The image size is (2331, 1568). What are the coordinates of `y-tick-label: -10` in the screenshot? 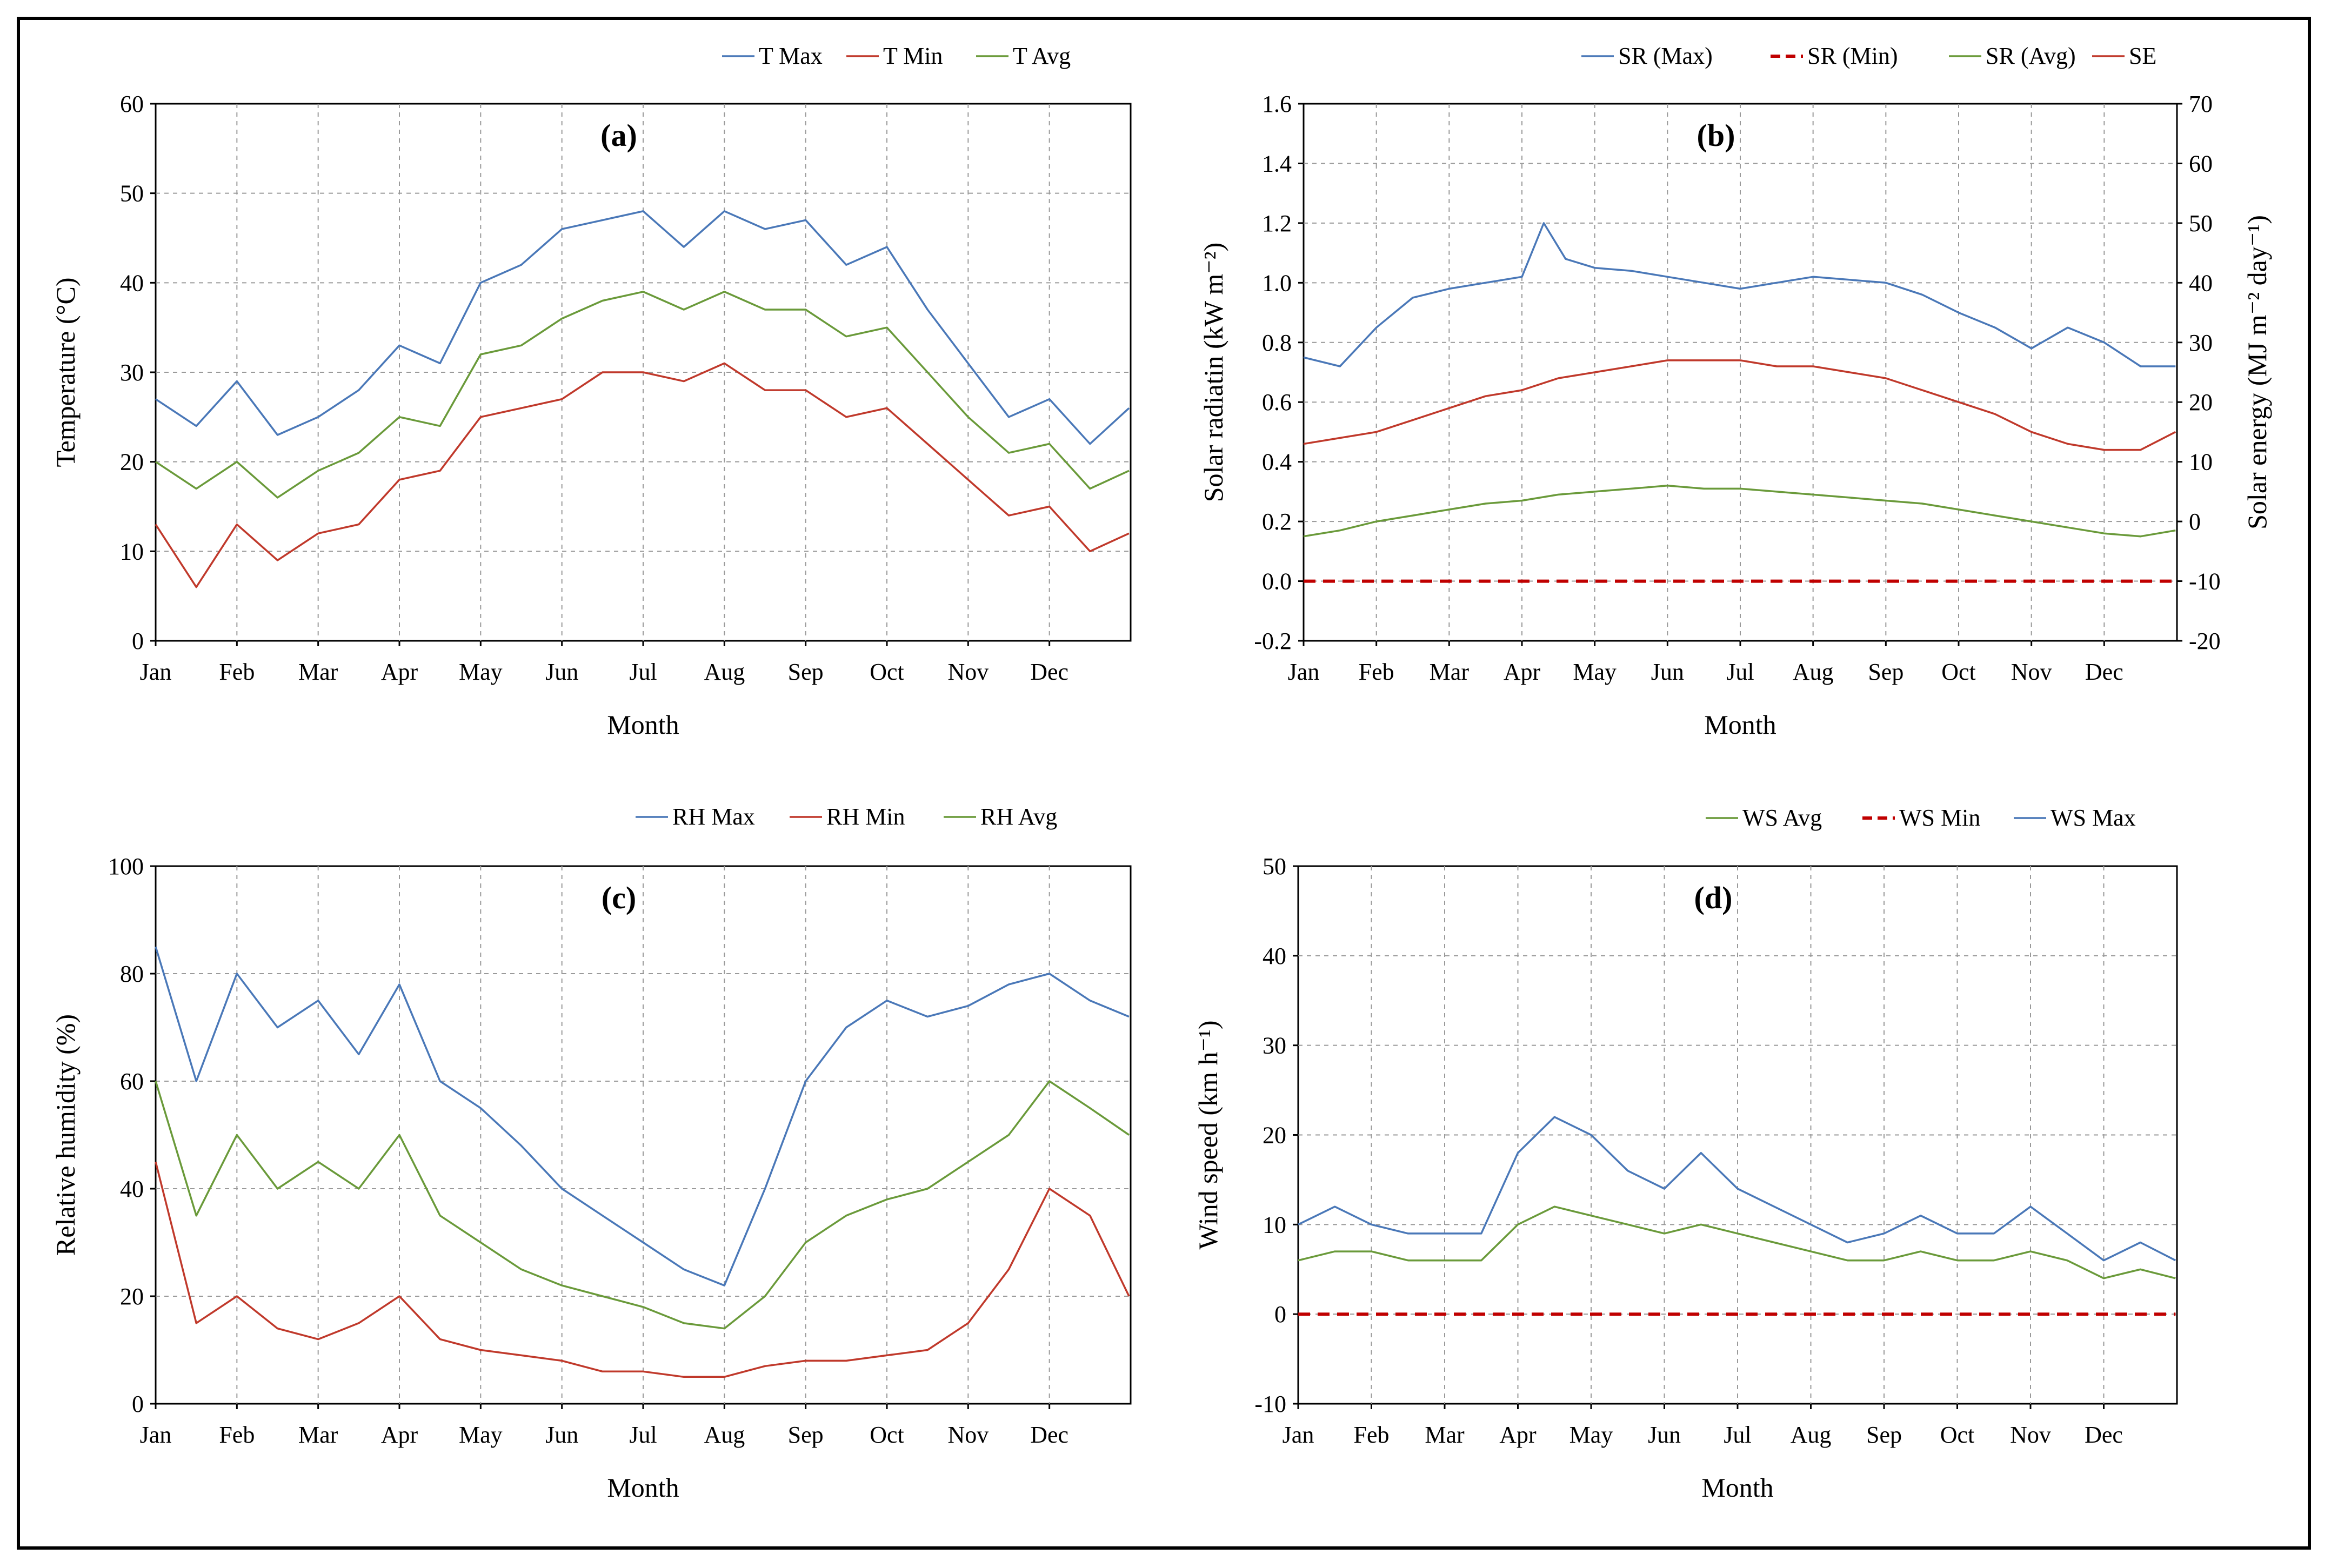 It's located at (1270, 1404).